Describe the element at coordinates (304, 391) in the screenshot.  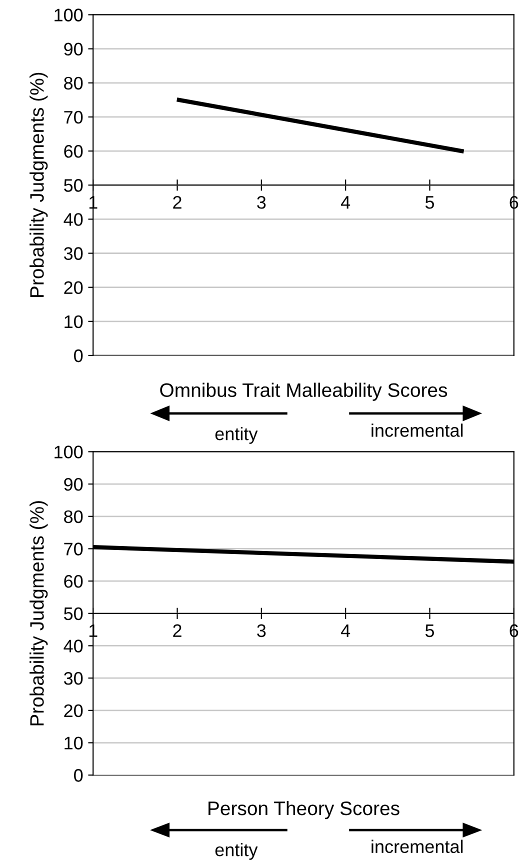
I see `x-axis-title: Omnibus Trait Malleability Scores` at that location.